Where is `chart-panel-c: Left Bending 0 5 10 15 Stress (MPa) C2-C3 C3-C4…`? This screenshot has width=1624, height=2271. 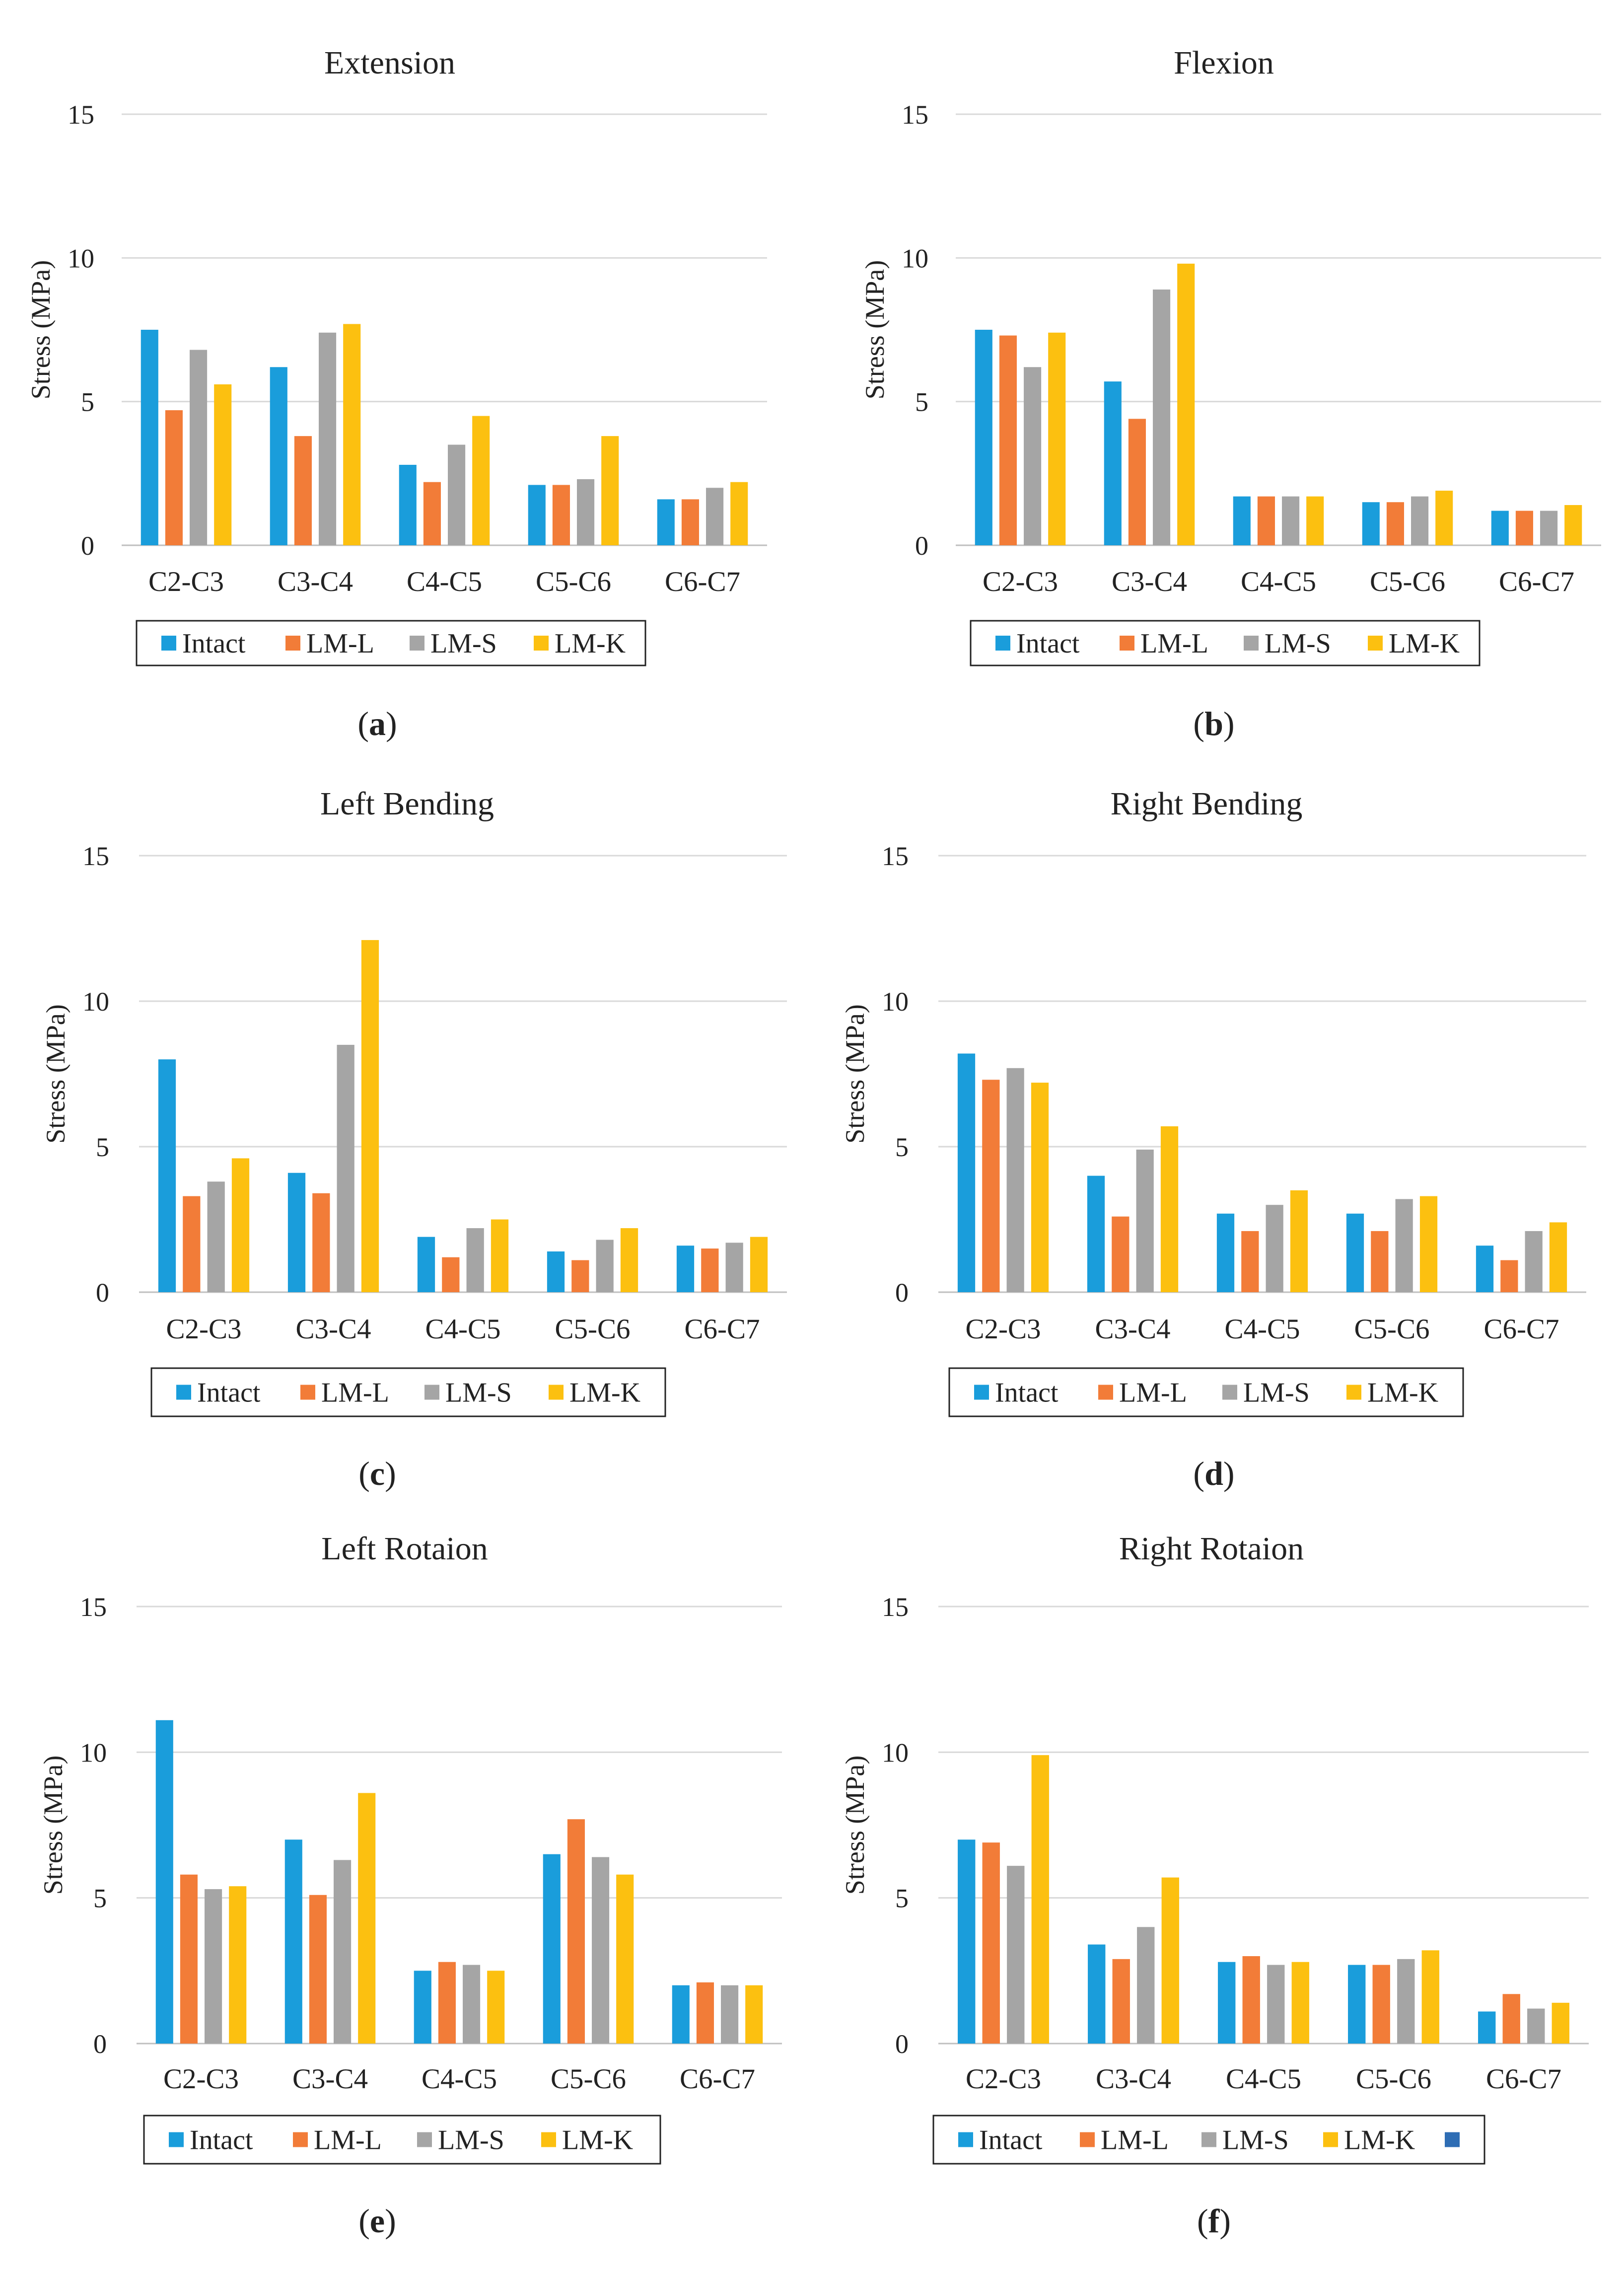
chart-panel-c: Left Bending 0 5 10 15 Stress (MPa) C2-C3 C3-C4… is located at coordinates (414, 1139).